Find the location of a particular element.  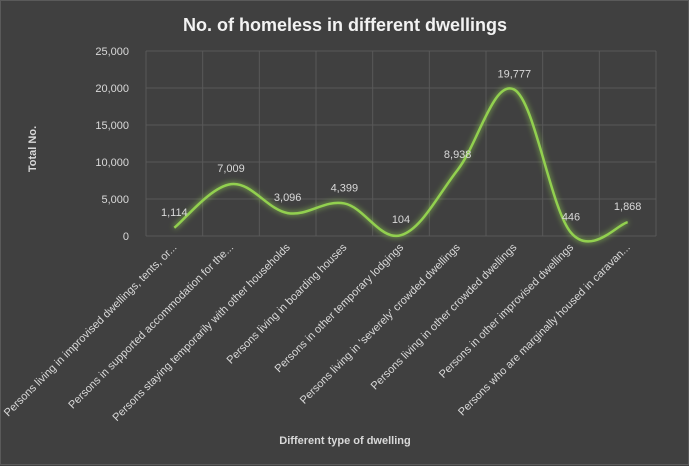

y-tick-label: 25,000 is located at coordinates (112, 52).